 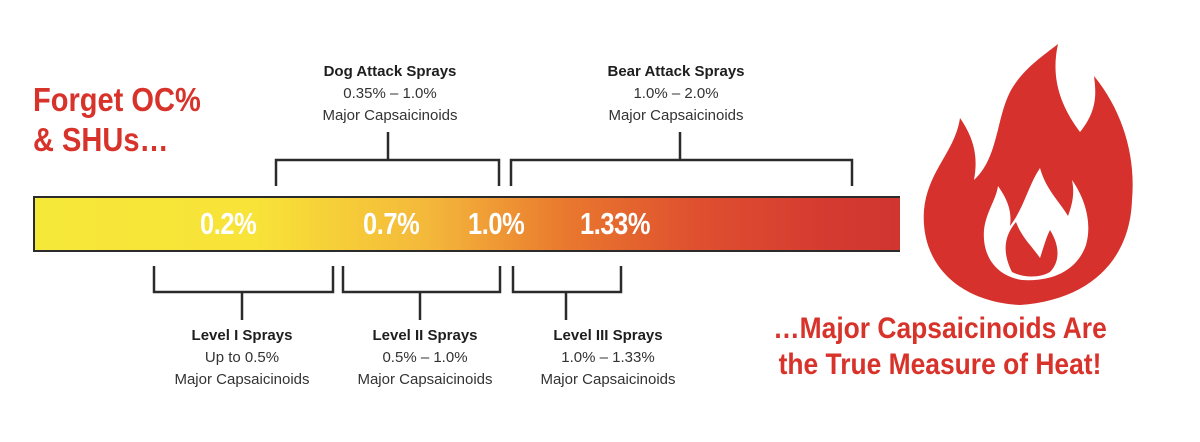 I want to click on group-range: 1.0% – 1.33%, so click(x=608, y=357).